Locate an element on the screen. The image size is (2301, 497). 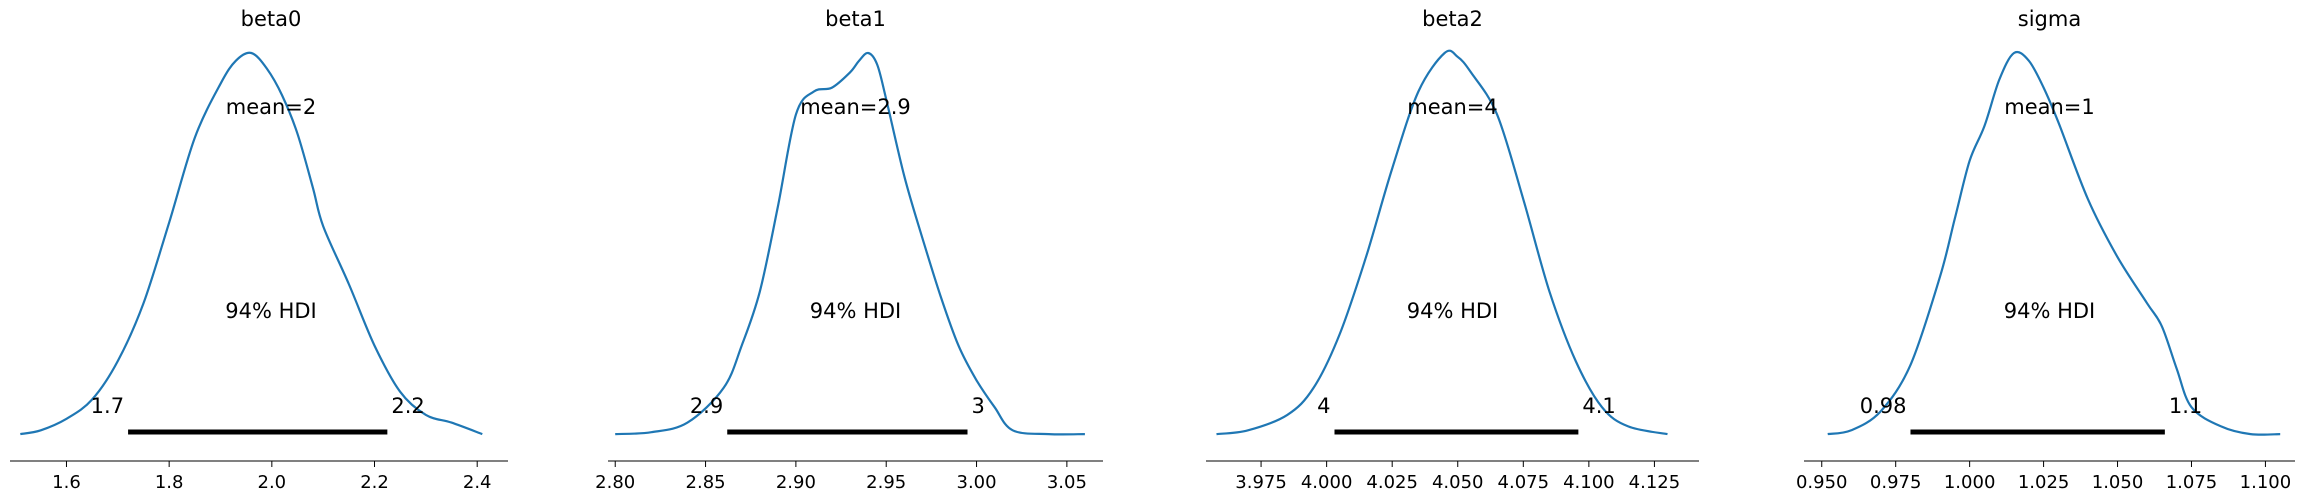
hdi-upper-label: 2.2 is located at coordinates (407, 406).